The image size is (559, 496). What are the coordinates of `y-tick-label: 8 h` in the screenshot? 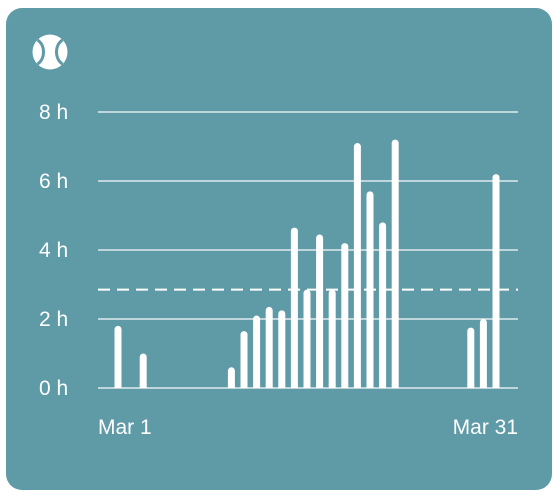 It's located at (53, 112).